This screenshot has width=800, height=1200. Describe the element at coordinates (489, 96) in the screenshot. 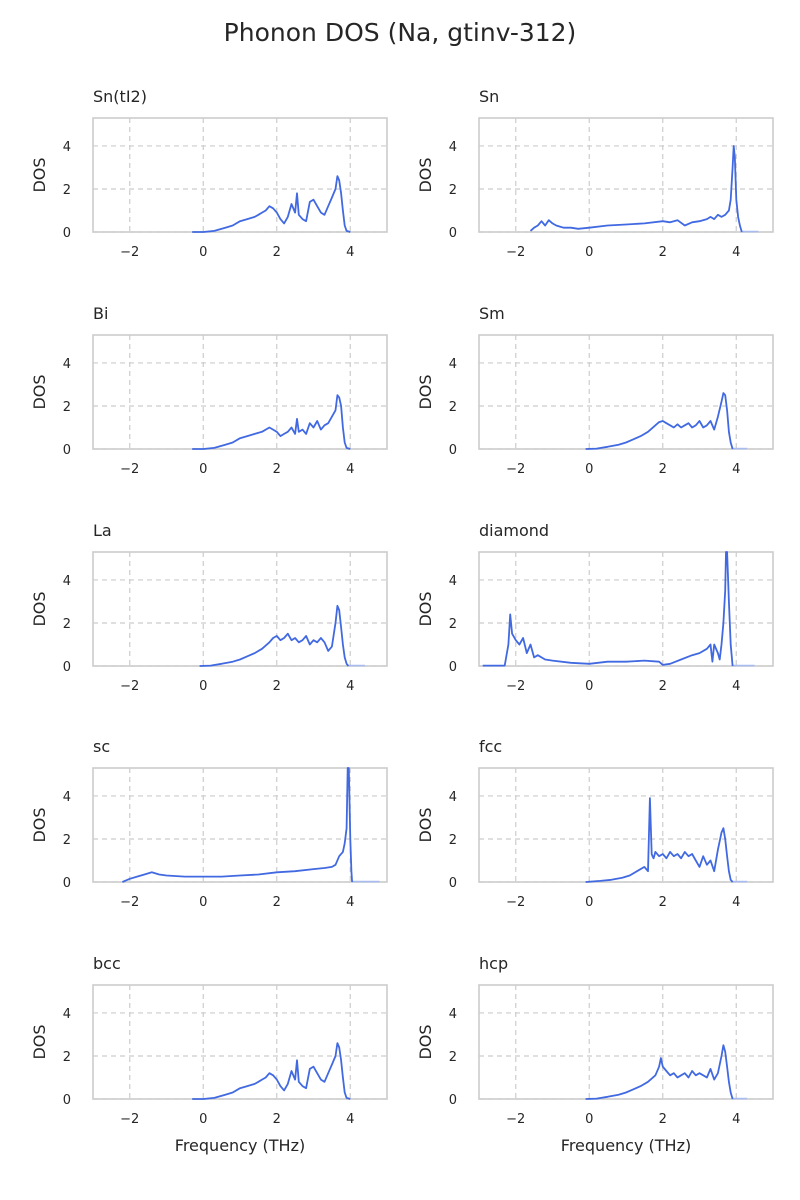

I see `panel-title: Sn` at that location.